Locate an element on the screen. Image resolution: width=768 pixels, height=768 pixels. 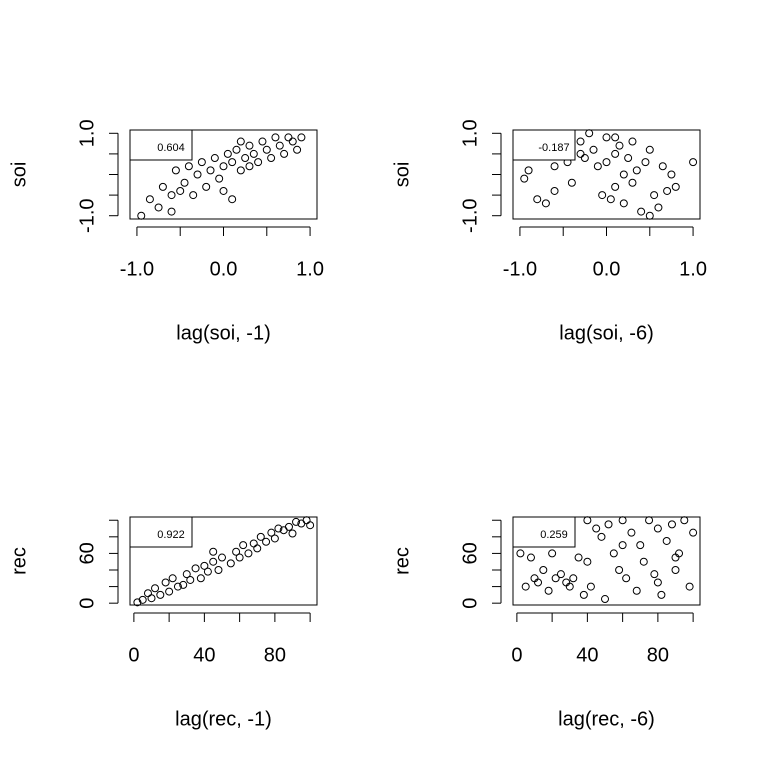
x-axis-title: lag(soi, -6) is located at coordinates (606, 333).